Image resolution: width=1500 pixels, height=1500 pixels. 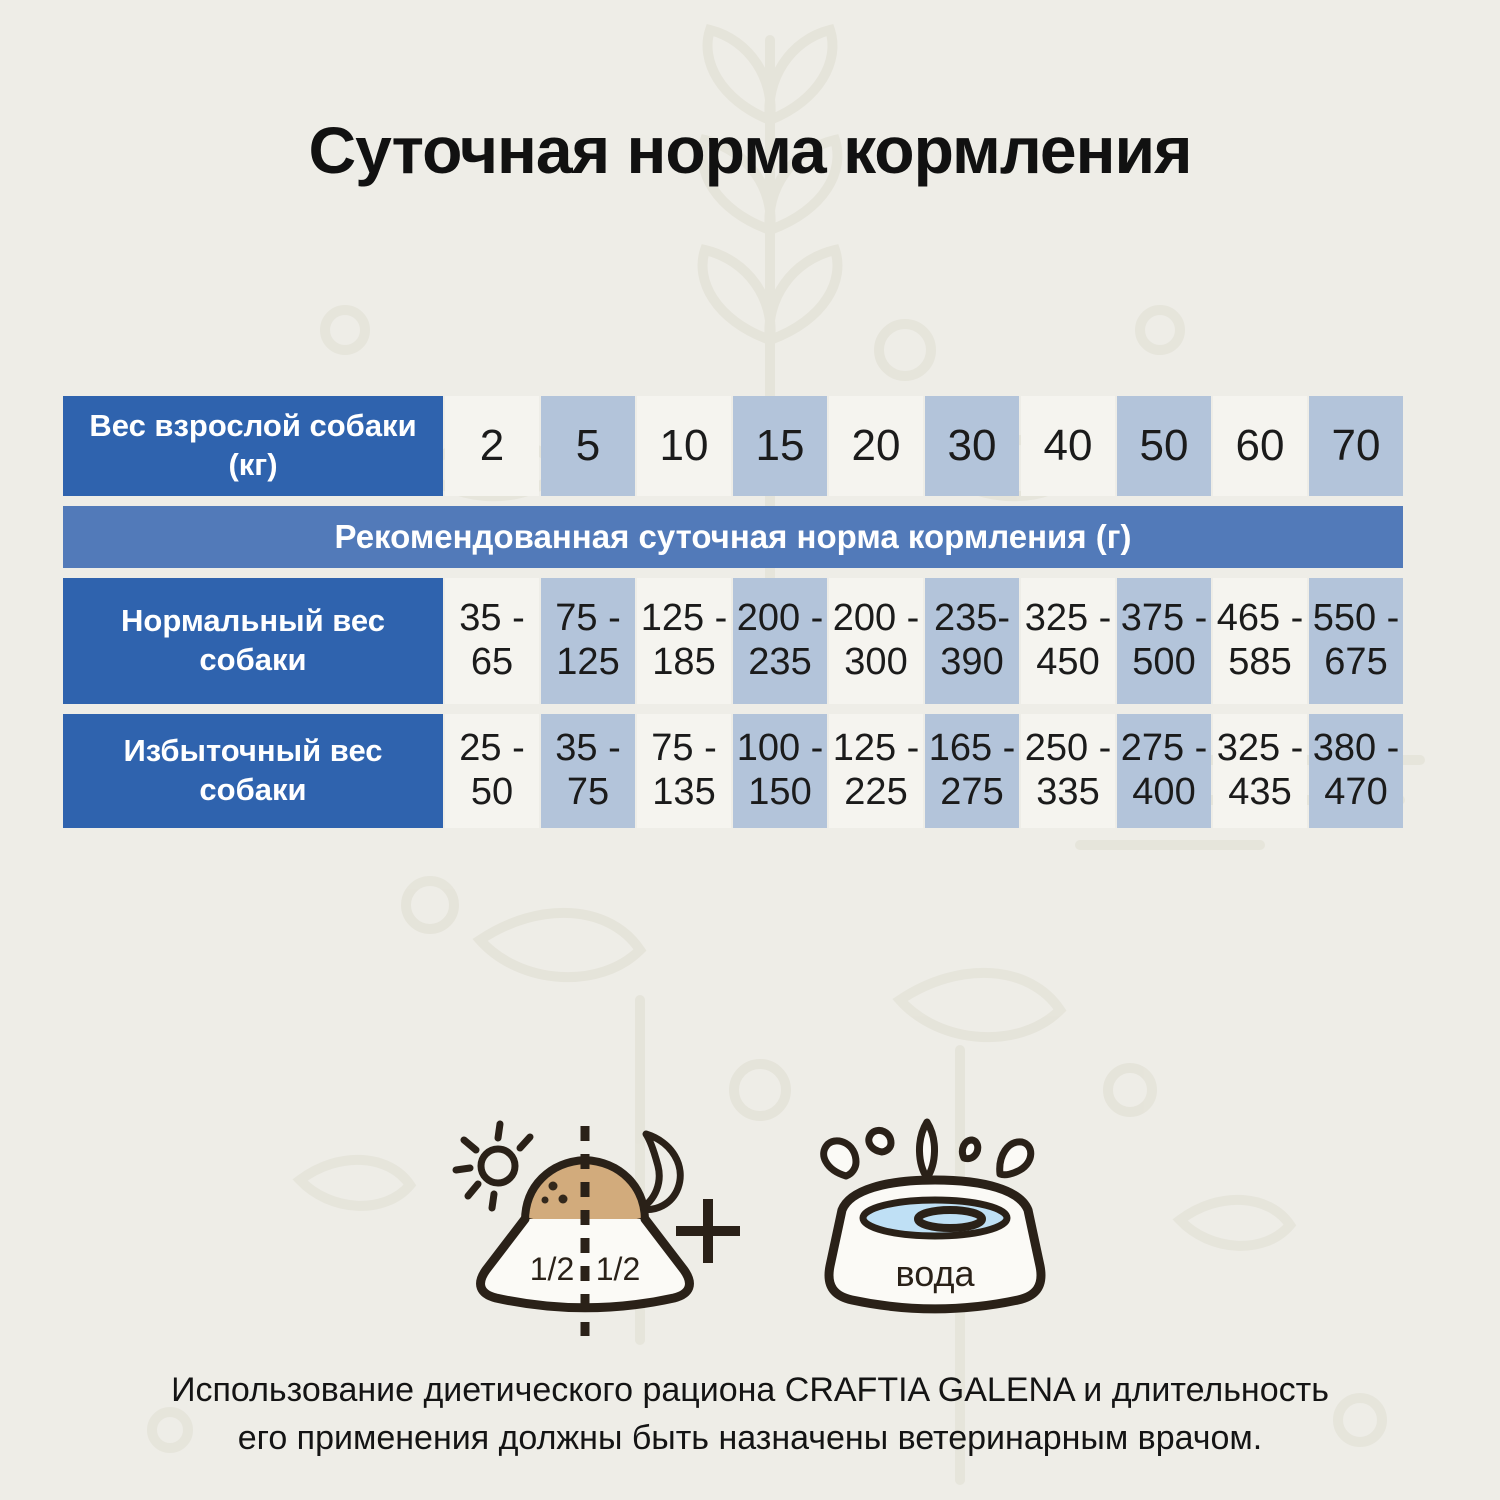 I want to click on feeding-icons: 1/2 1/2 вода, so click(x=749, y=1227).